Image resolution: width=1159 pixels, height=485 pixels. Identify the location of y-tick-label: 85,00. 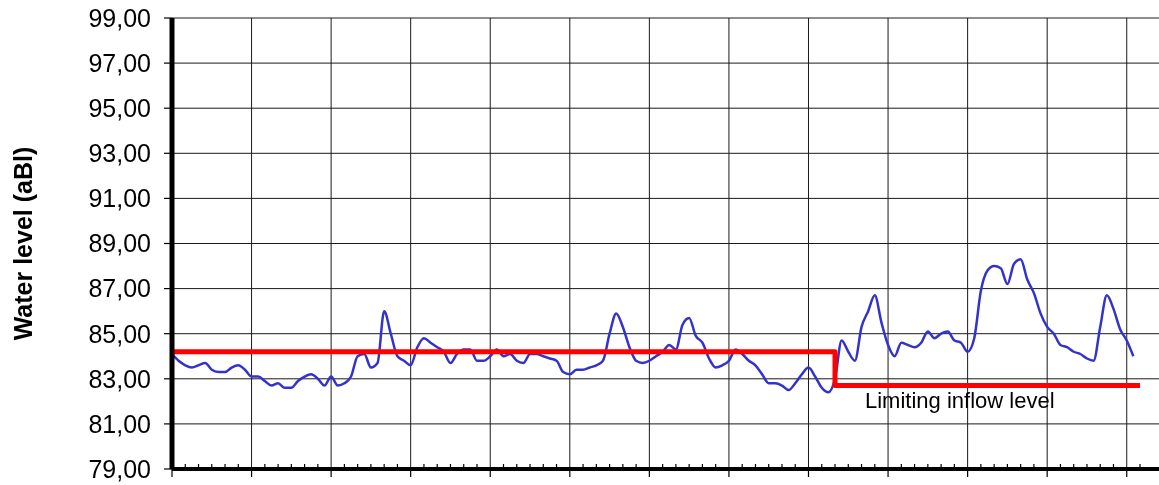
(119, 333).